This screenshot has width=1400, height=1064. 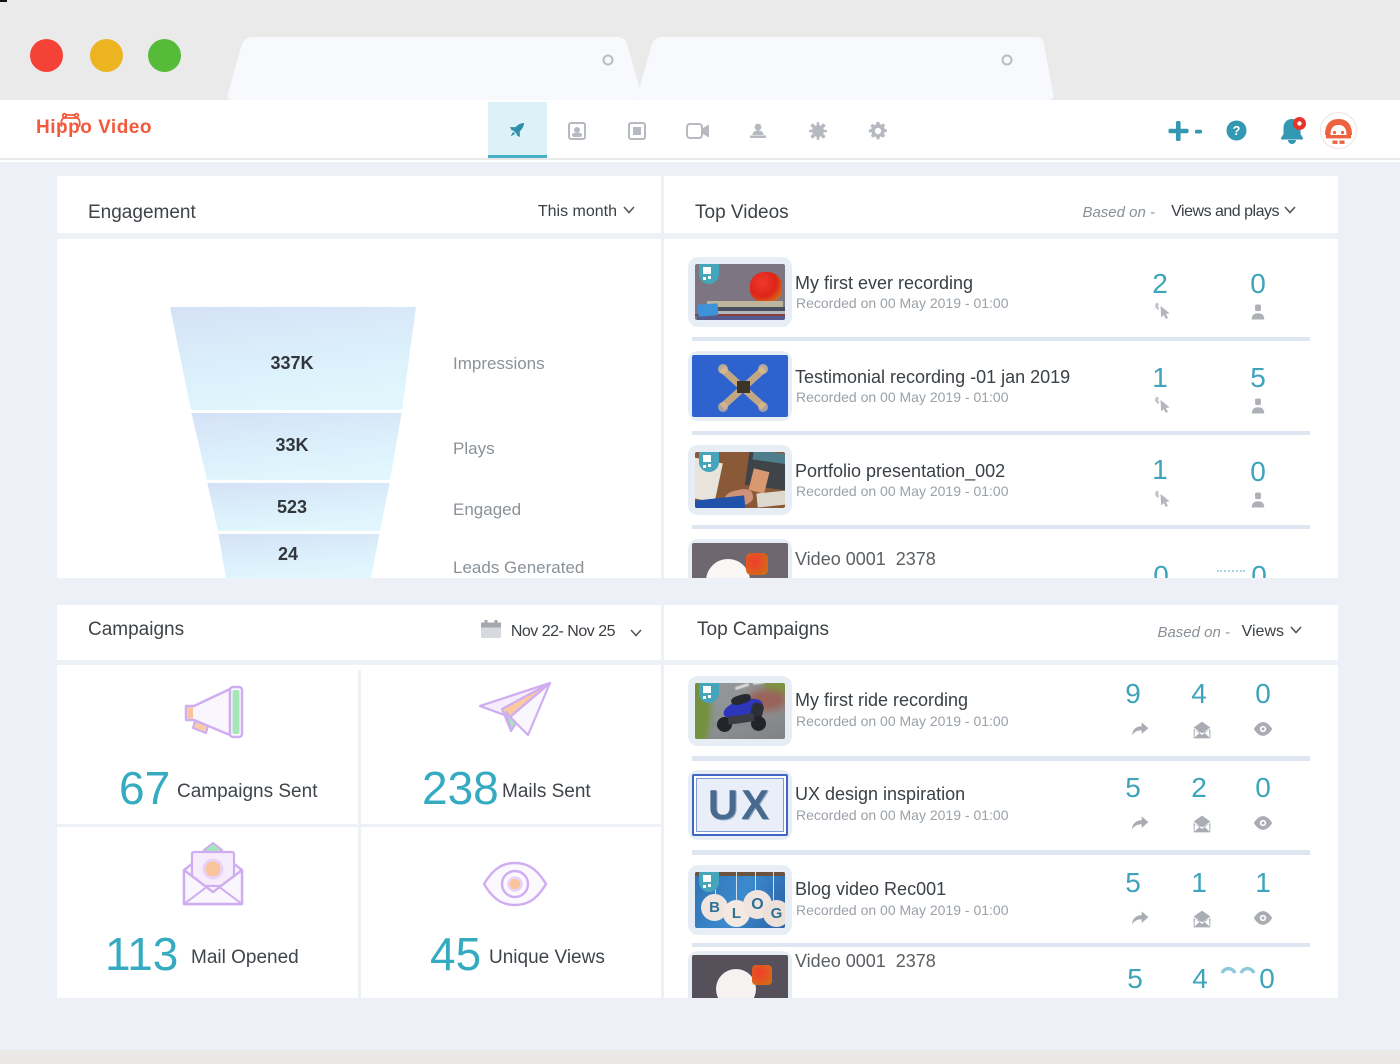 What do you see at coordinates (474, 448) in the screenshot?
I see `svg-text: Plays` at bounding box center [474, 448].